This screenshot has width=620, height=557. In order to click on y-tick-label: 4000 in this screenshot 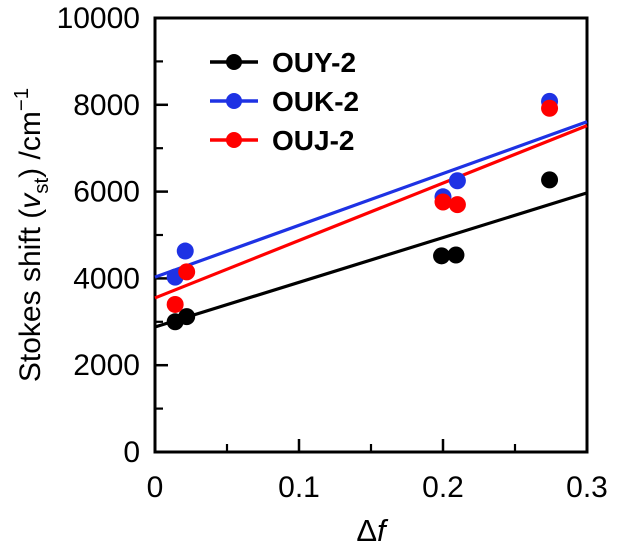, I will do `click(106, 278)`.